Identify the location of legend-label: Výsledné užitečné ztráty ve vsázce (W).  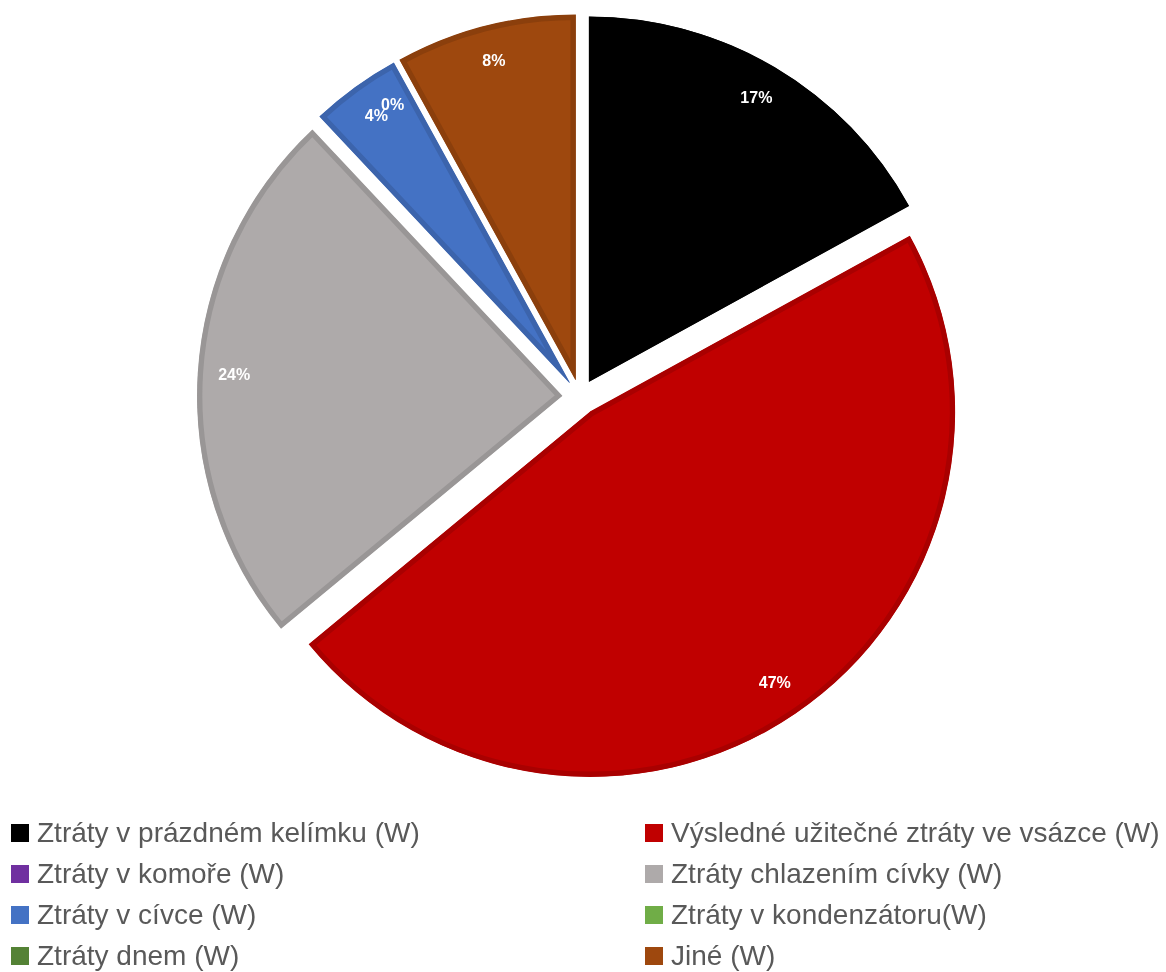
(915, 832).